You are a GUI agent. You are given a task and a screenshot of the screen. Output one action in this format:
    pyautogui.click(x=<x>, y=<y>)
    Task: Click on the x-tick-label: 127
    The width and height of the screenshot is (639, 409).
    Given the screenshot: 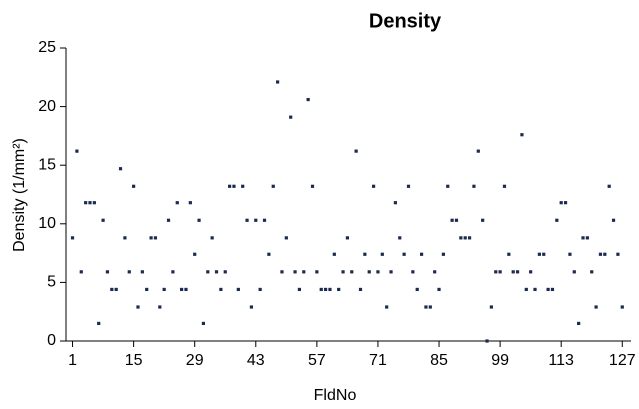 What is the action you would take?
    pyautogui.click(x=622, y=360)
    